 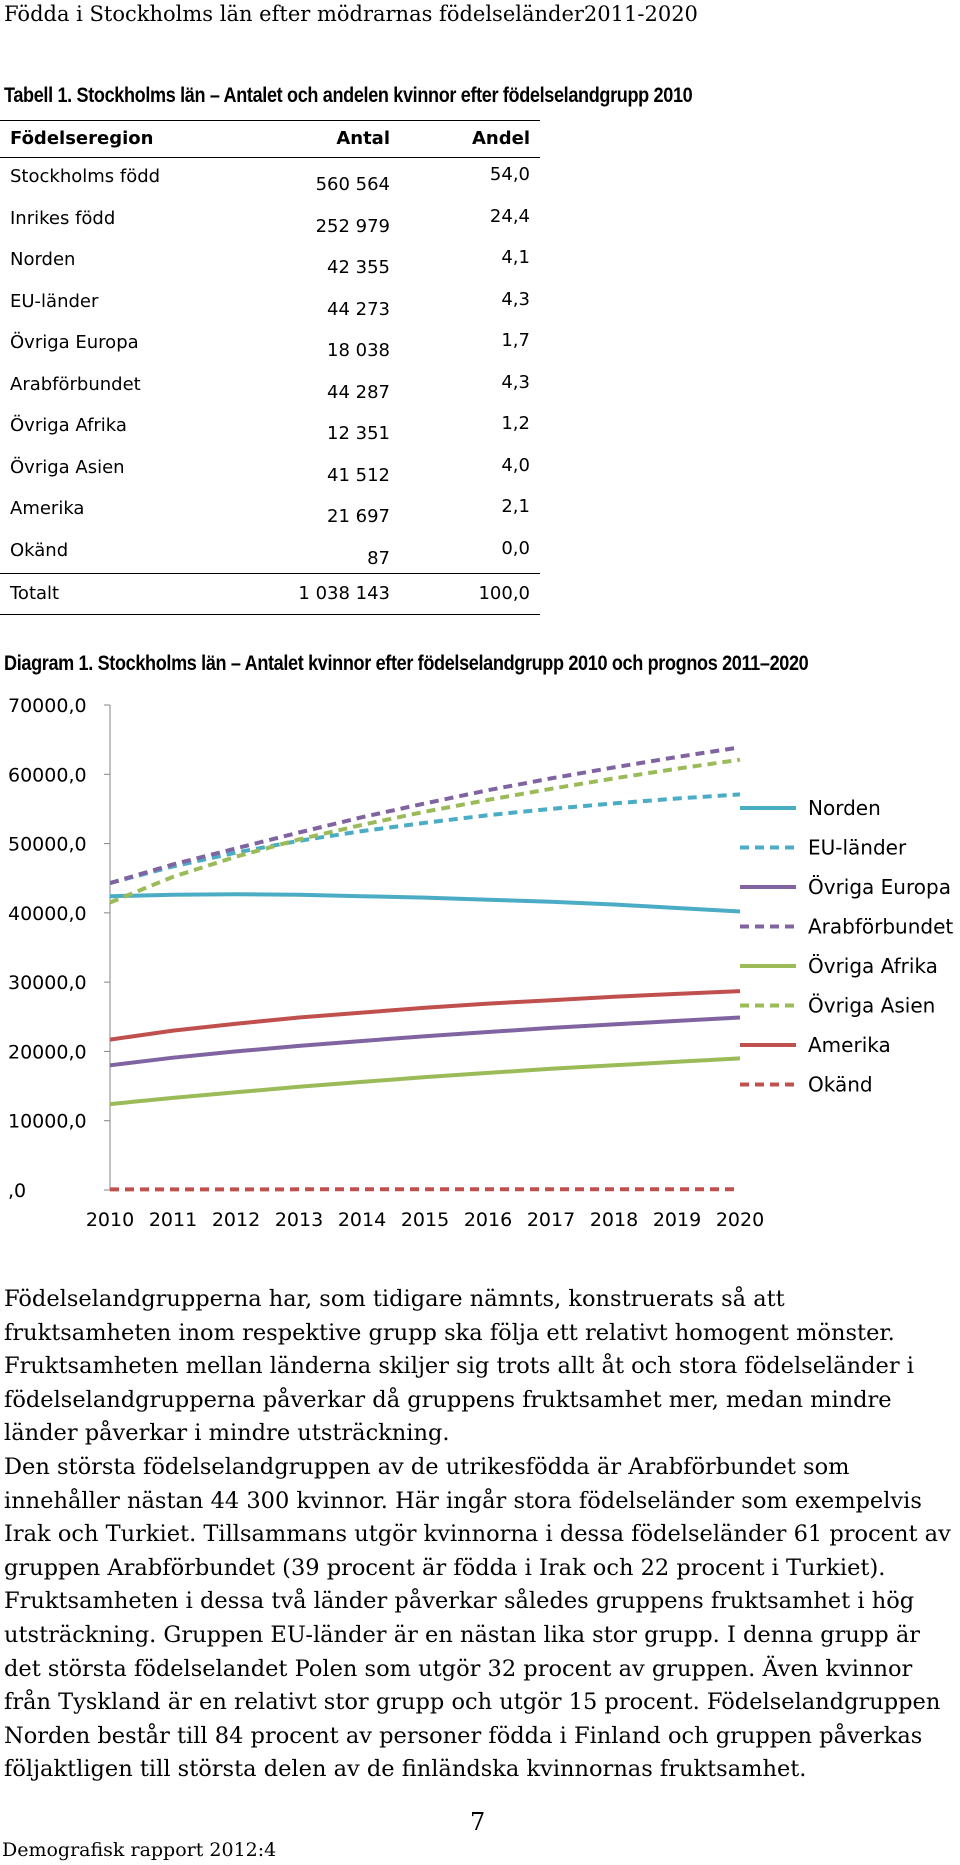 What do you see at coordinates (270, 179) in the screenshot?
I see `table-row: Stockholms född 560 564 54,0` at bounding box center [270, 179].